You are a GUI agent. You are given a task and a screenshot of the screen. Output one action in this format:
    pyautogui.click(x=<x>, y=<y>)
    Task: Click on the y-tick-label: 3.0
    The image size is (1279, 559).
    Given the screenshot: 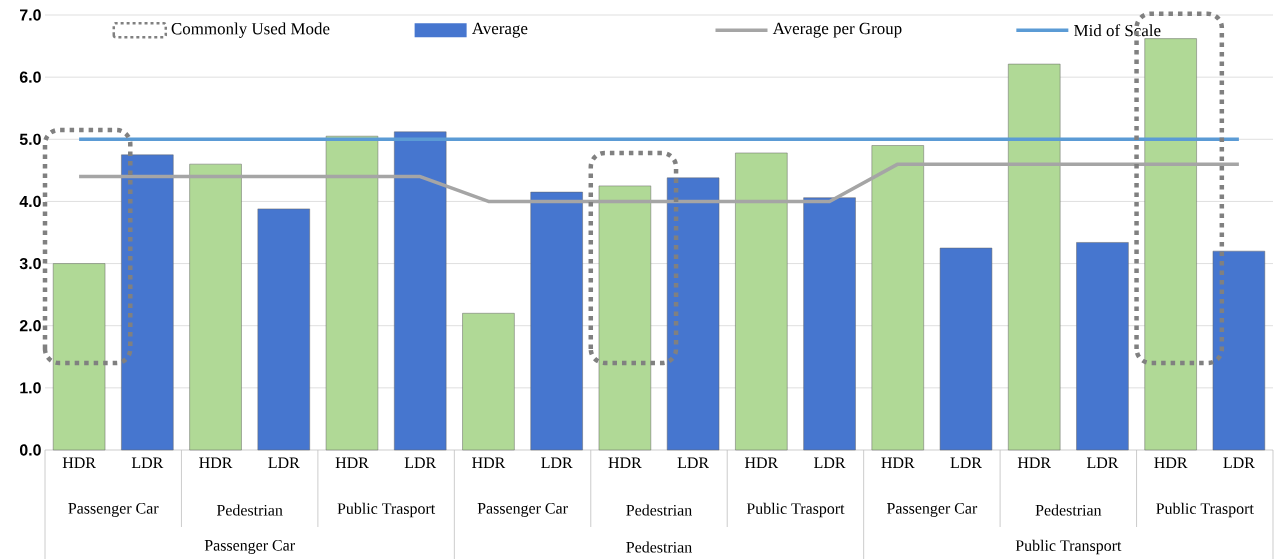 What is the action you would take?
    pyautogui.click(x=30, y=263)
    